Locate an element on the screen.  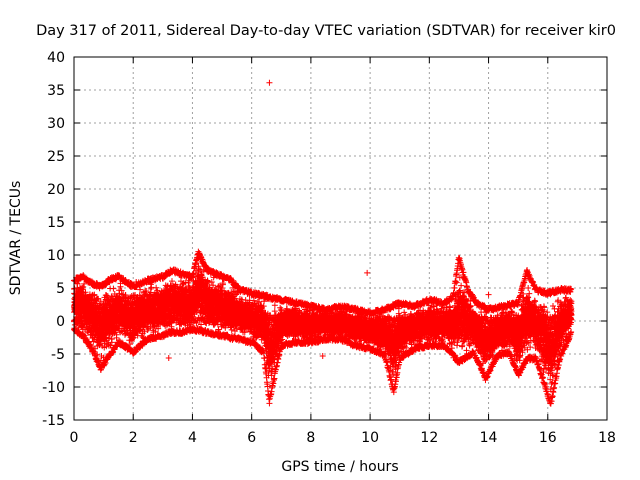
y-tick-label: 30 is located at coordinates (56, 124).